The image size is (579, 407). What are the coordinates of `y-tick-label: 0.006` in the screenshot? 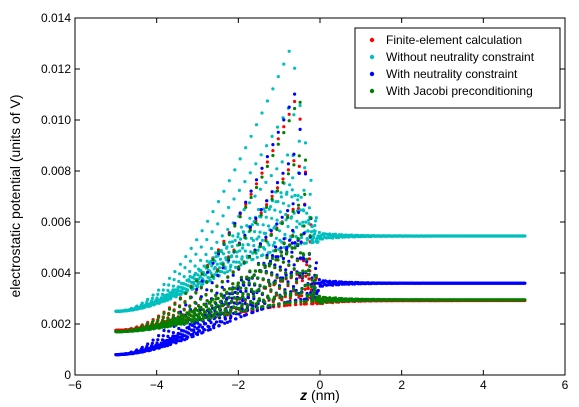 It's located at (56, 222).